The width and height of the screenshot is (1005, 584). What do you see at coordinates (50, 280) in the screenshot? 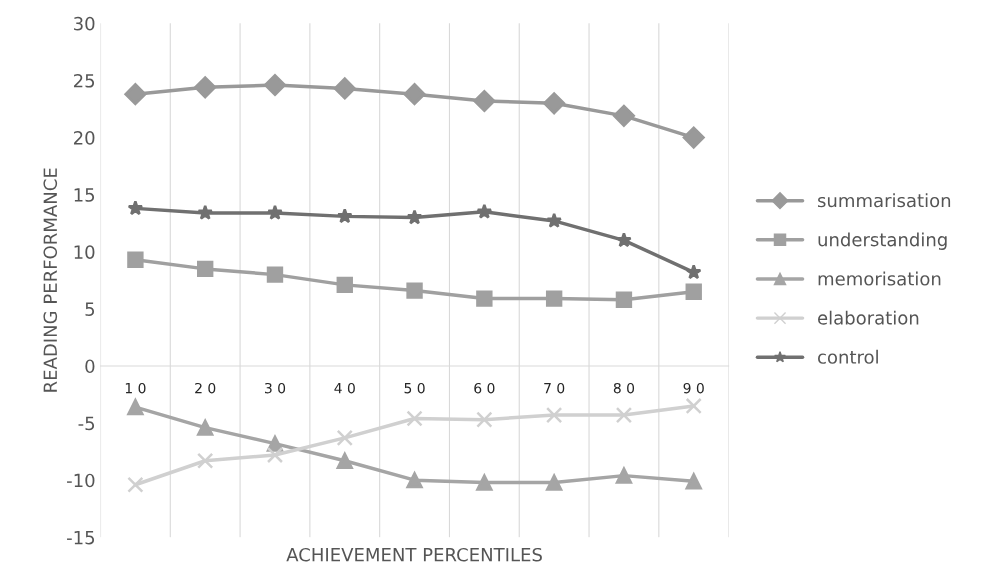
I see `y-axis-title: READING PERFORMANCE` at bounding box center [50, 280].